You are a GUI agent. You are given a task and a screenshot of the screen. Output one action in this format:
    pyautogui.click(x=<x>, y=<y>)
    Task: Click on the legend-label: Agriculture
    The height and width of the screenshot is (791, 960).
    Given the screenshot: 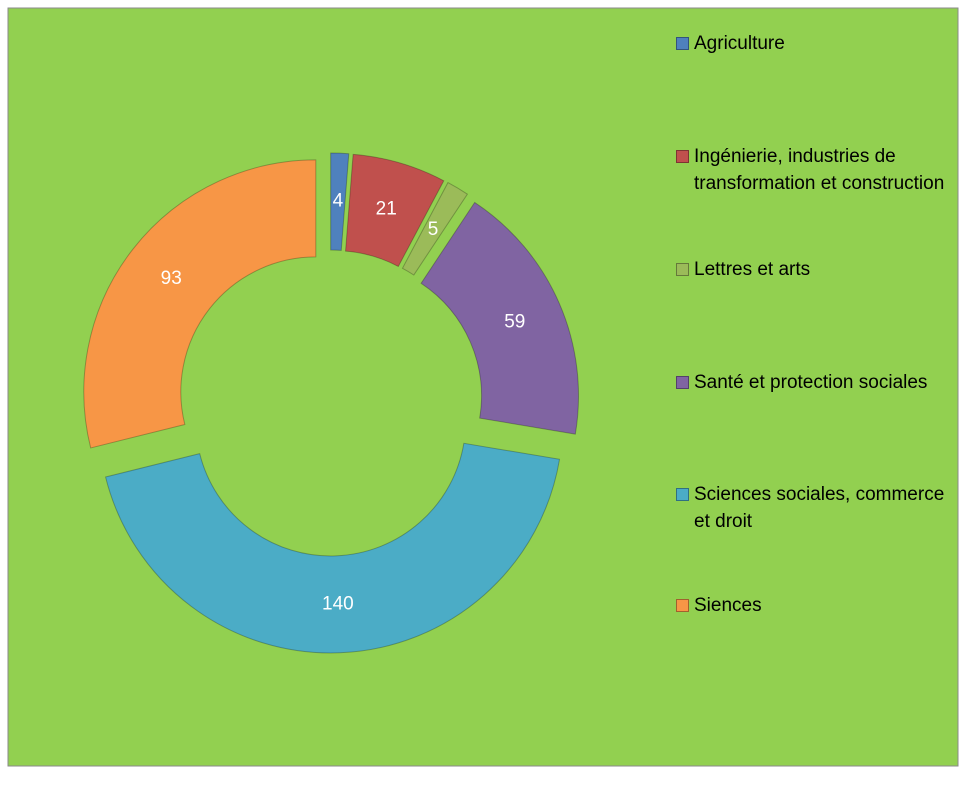 What is the action you would take?
    pyautogui.click(x=739, y=43)
    